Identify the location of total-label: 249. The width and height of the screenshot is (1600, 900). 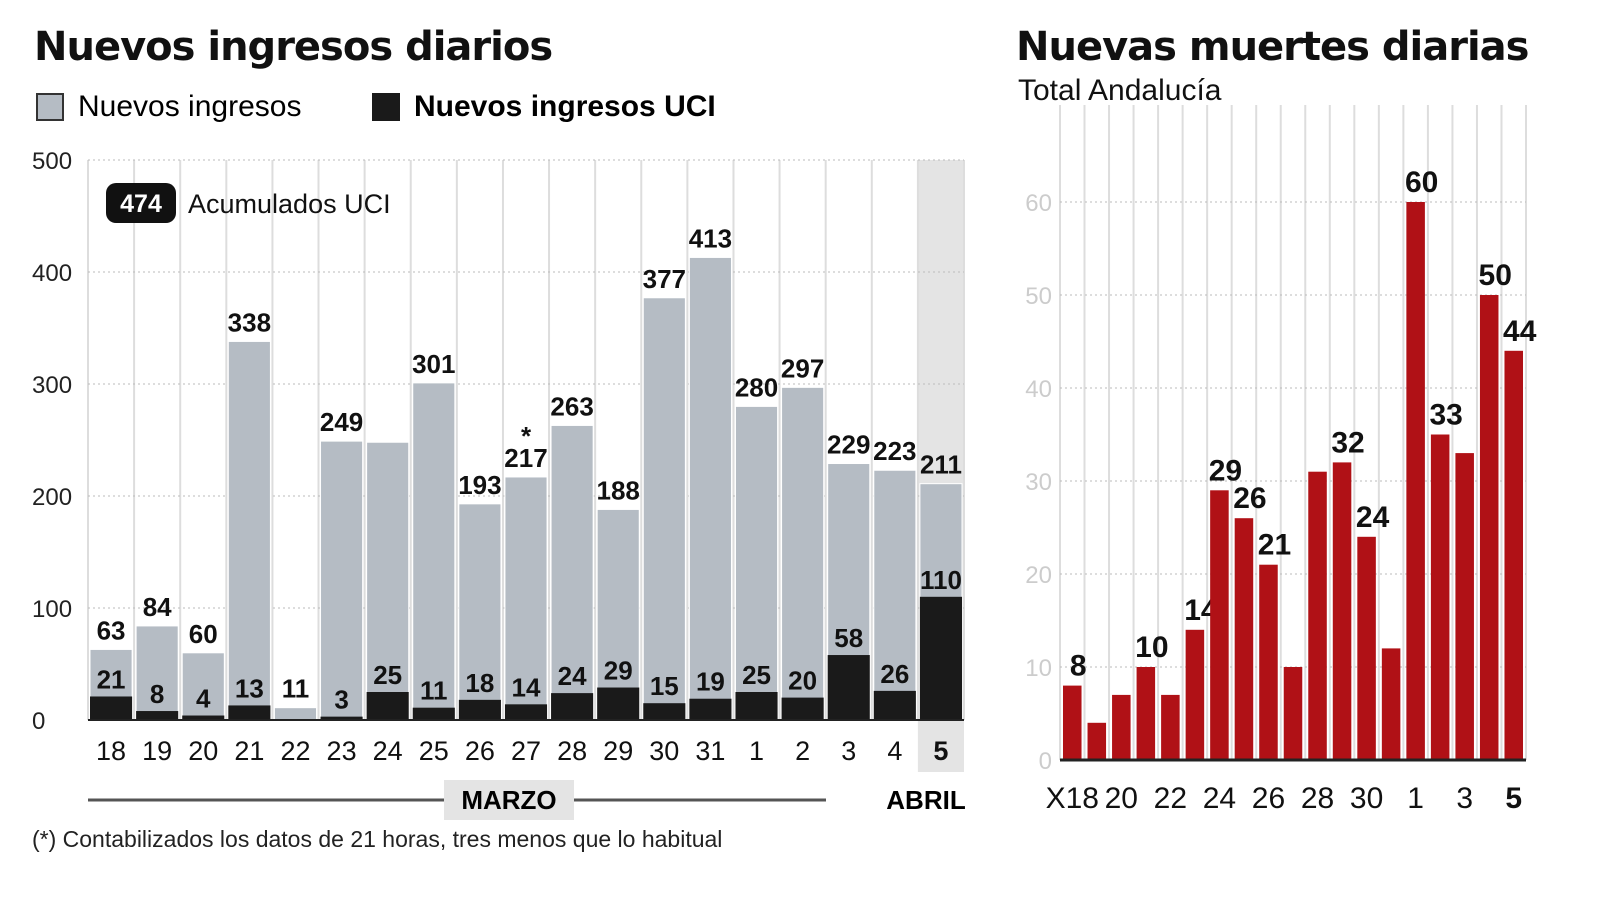
(341, 422).